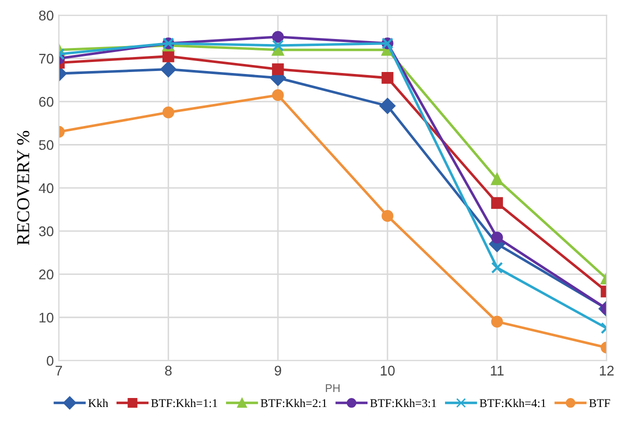 This screenshot has width=619, height=437. What do you see at coordinates (46, 15) in the screenshot?
I see `y-tick-label: 80` at bounding box center [46, 15].